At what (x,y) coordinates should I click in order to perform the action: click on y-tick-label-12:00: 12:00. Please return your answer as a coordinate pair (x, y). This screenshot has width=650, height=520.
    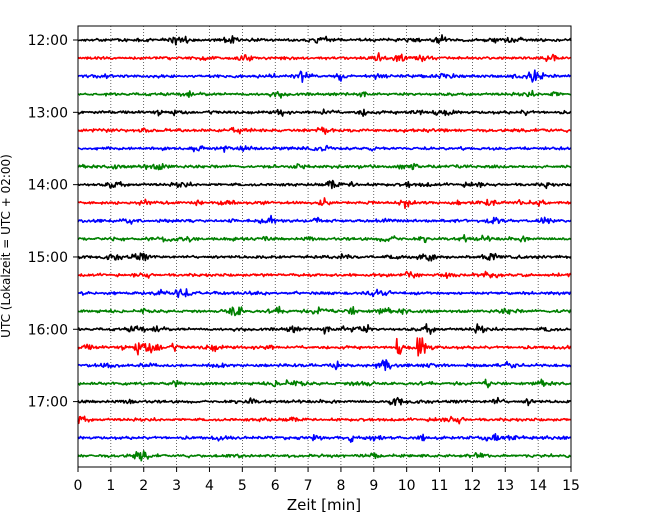
    Looking at the image, I should click on (48, 41).